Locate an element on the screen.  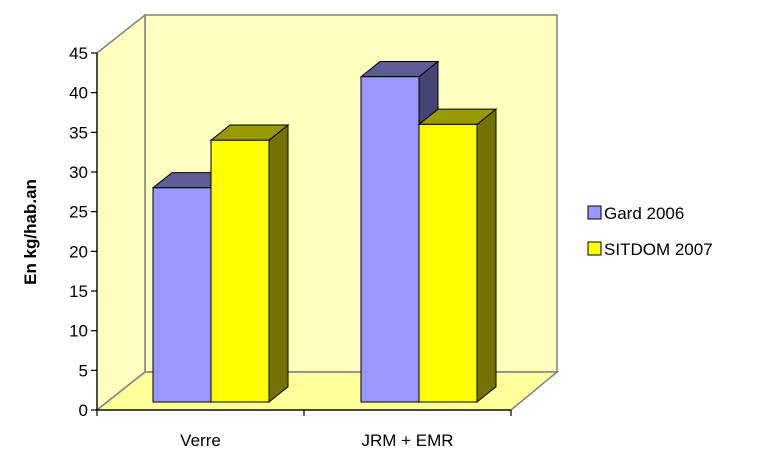
y-axis: 0 5 10 15 20 25 30 35 40 45 is located at coordinates (83, 232).